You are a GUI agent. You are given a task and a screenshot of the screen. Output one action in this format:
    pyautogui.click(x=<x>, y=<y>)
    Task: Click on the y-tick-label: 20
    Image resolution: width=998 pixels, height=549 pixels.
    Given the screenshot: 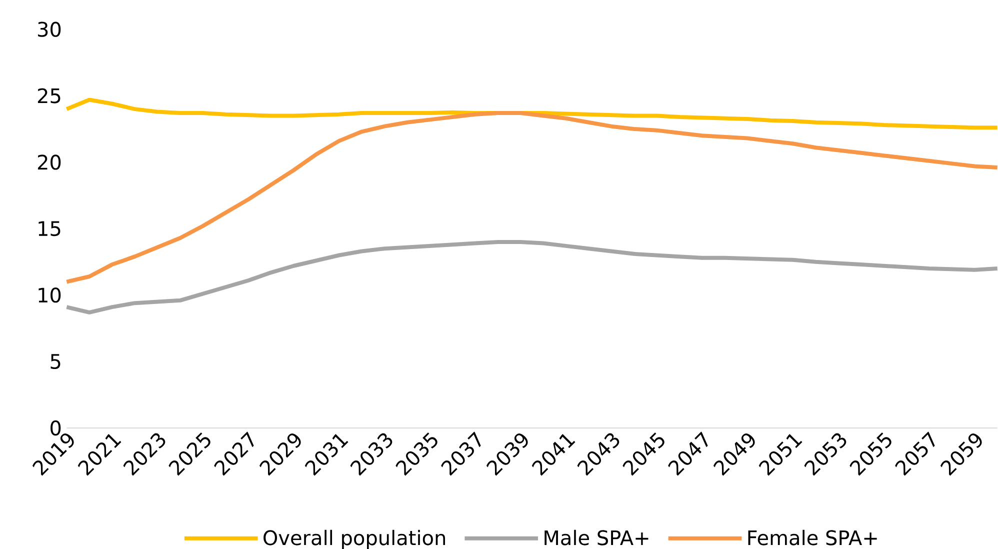 What is the action you would take?
    pyautogui.click(x=49, y=162)
    